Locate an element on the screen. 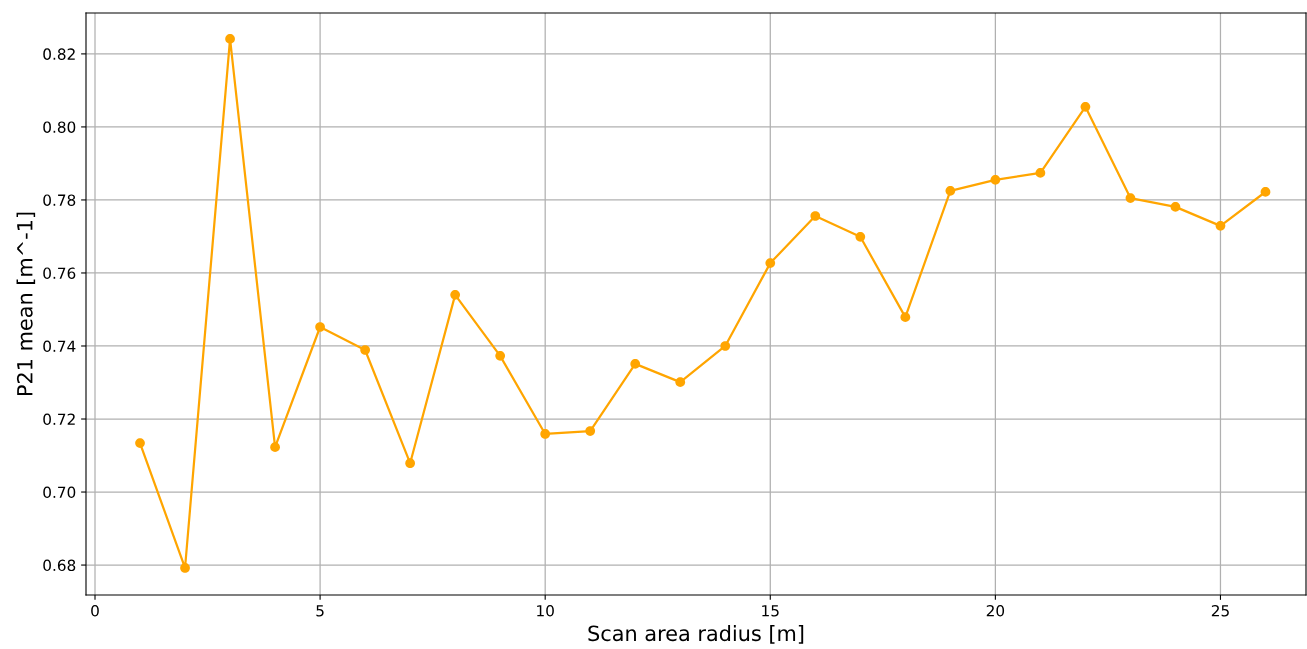  x-tick-label: 15 is located at coordinates (770, 611).